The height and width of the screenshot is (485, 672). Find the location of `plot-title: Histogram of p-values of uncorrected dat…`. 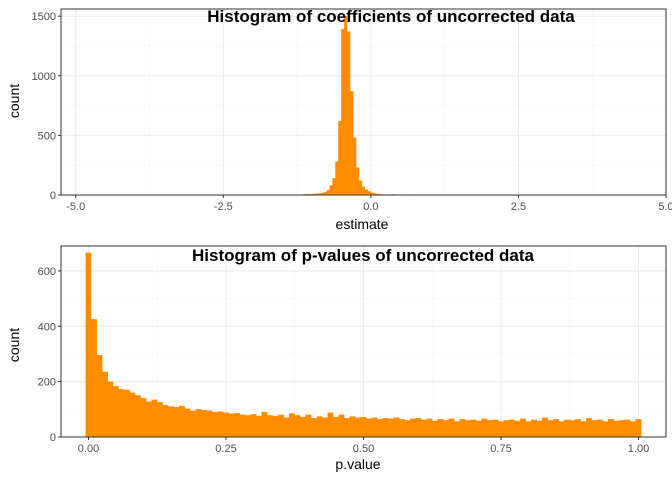

plot-title: Histogram of p-values of uncorrected dat… is located at coordinates (363, 255).